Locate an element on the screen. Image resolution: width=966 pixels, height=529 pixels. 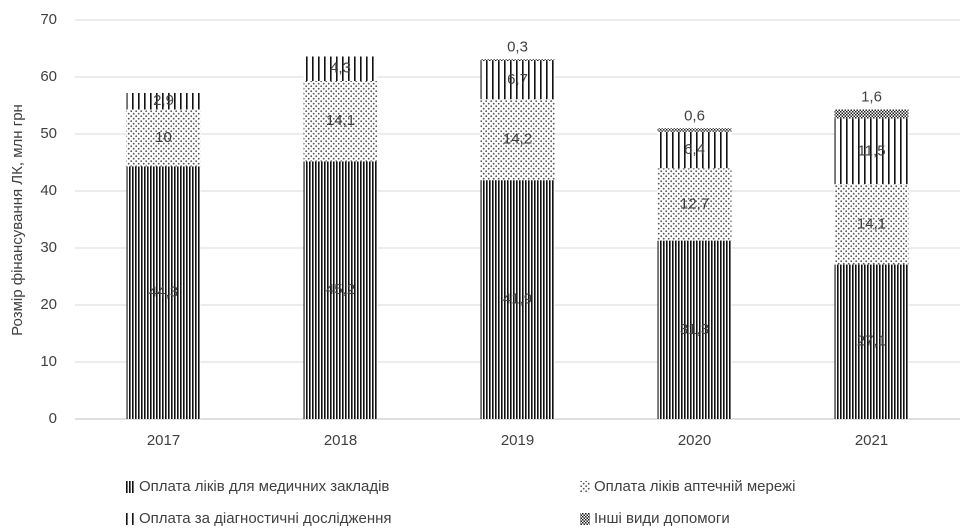
x-tick-label: 2018 is located at coordinates (340, 440).